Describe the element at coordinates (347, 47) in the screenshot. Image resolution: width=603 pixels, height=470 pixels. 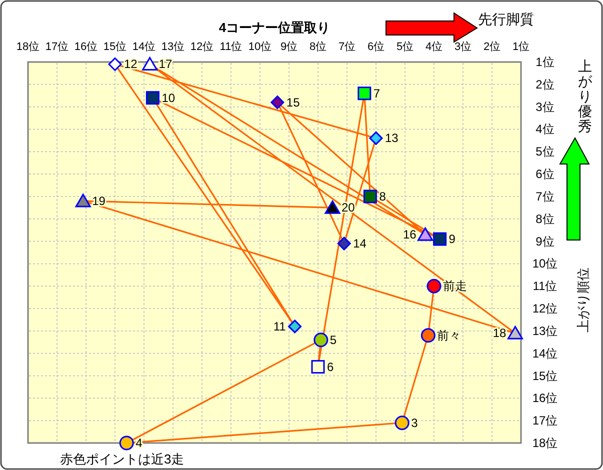
I see `x-tick: 7位` at that location.